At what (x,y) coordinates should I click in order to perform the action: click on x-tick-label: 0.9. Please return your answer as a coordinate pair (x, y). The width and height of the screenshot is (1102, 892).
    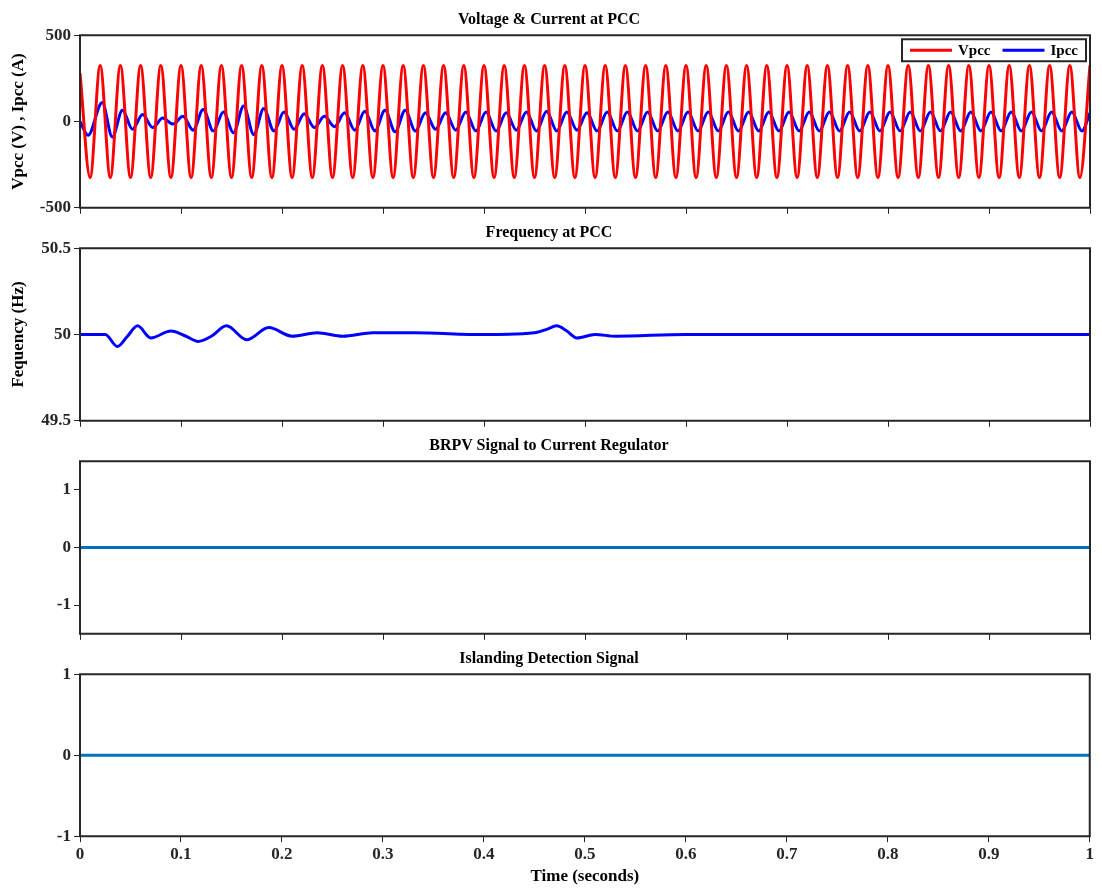
    Looking at the image, I should click on (989, 853).